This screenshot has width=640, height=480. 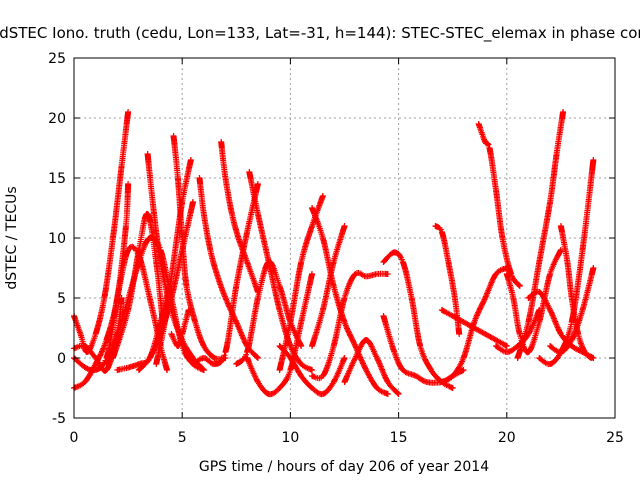 What do you see at coordinates (74, 438) in the screenshot?
I see `x-tick-label: 0` at bounding box center [74, 438].